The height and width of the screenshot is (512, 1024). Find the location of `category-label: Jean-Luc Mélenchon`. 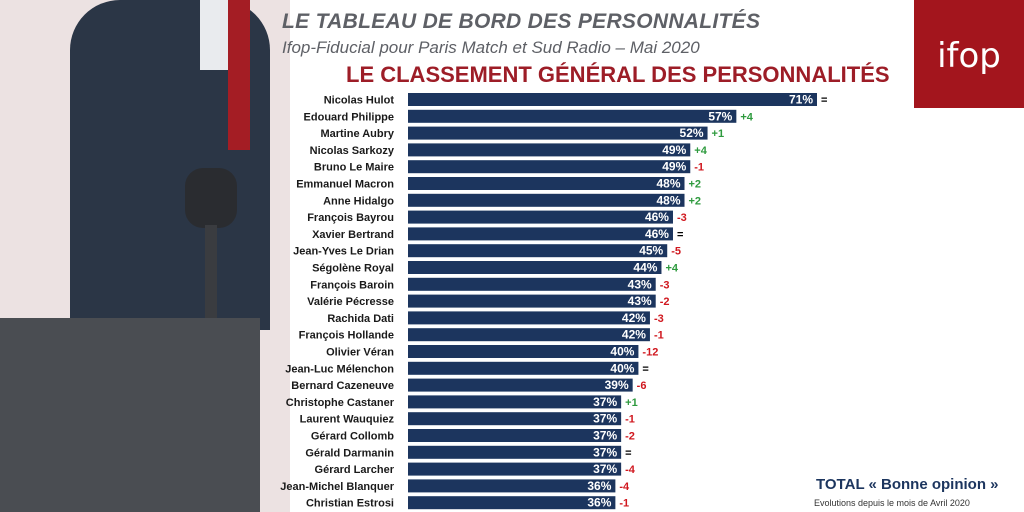

category-label: Jean-Luc Mélenchon is located at coordinates (339, 369).